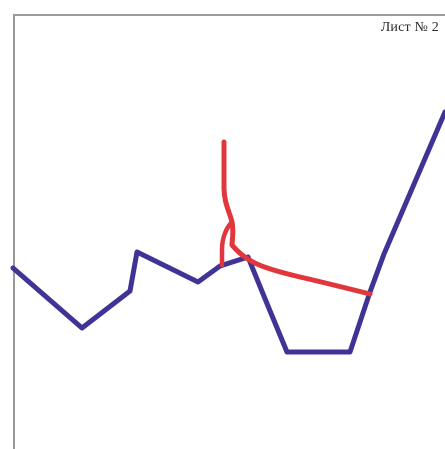  Describe the element at coordinates (227, 243) in the screenshot. I see `red-inner-stem` at that location.